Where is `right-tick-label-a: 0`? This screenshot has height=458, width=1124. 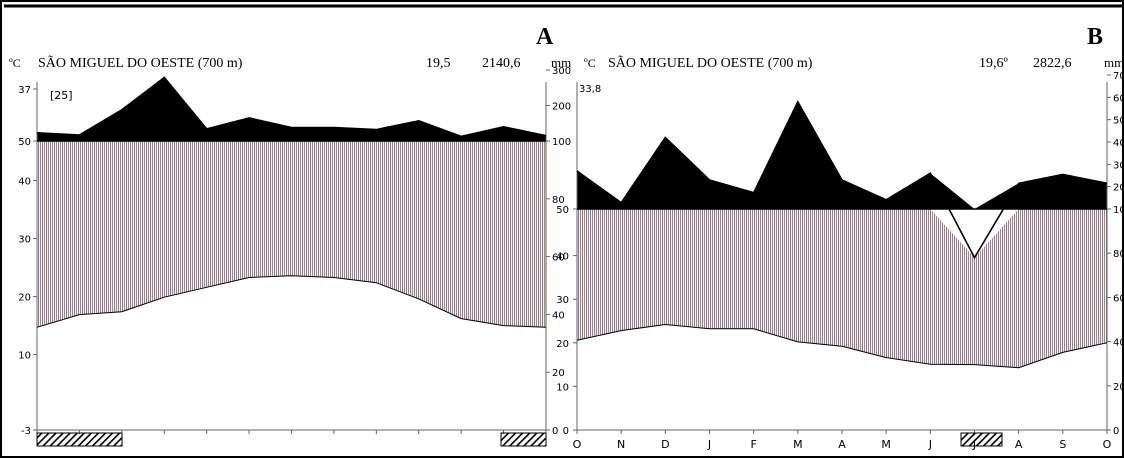 right-tick-label-a: 0 is located at coordinates (555, 431).